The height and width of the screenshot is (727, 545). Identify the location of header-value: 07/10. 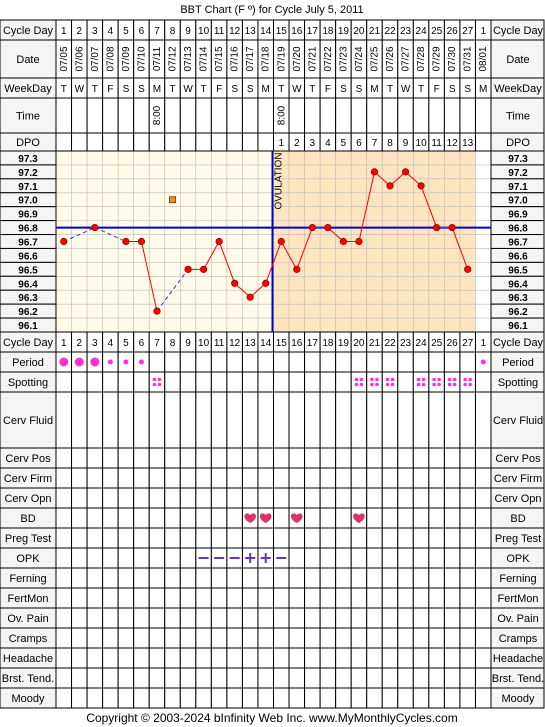
(141, 58).